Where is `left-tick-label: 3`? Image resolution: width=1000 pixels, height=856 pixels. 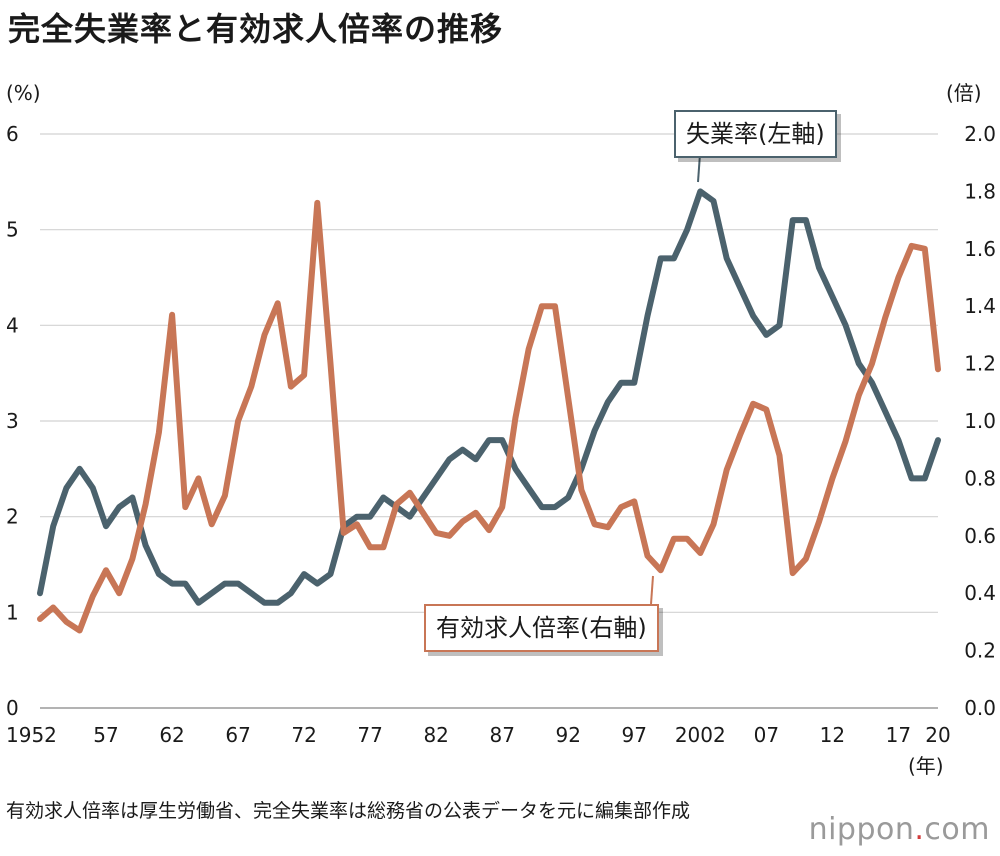 left-tick-label: 3 is located at coordinates (12, 421).